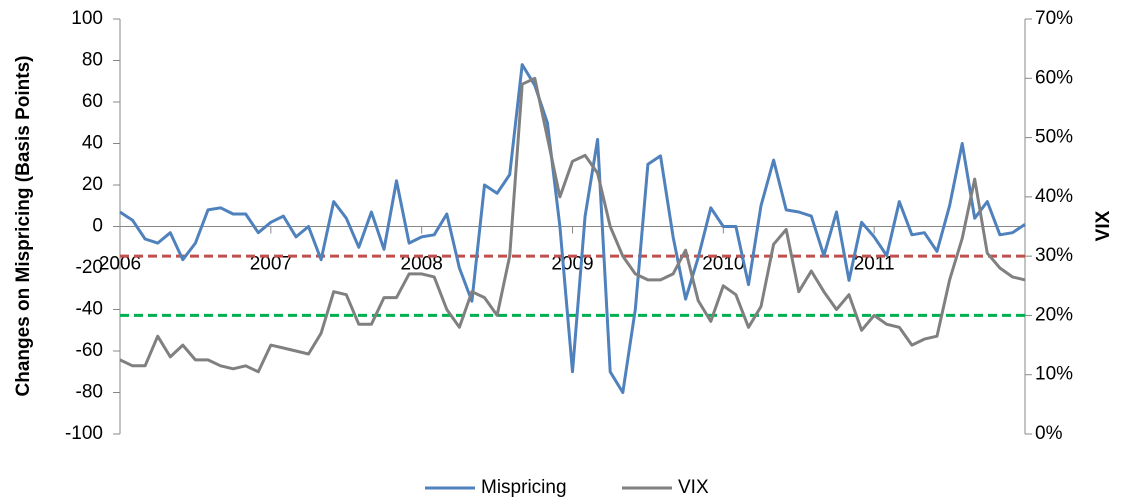 The height and width of the screenshot is (501, 1122). What do you see at coordinates (422, 264) in the screenshot?
I see `x-tick-label: 2008` at bounding box center [422, 264].